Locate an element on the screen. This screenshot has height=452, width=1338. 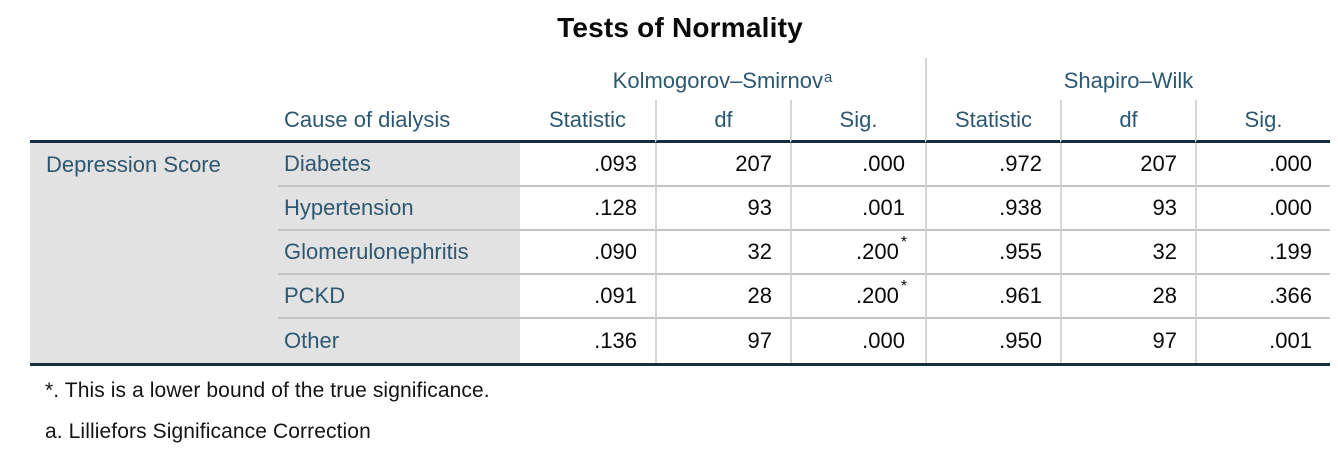
shapiro-wilk-label: Shapiro–Wilk is located at coordinates (1128, 80).